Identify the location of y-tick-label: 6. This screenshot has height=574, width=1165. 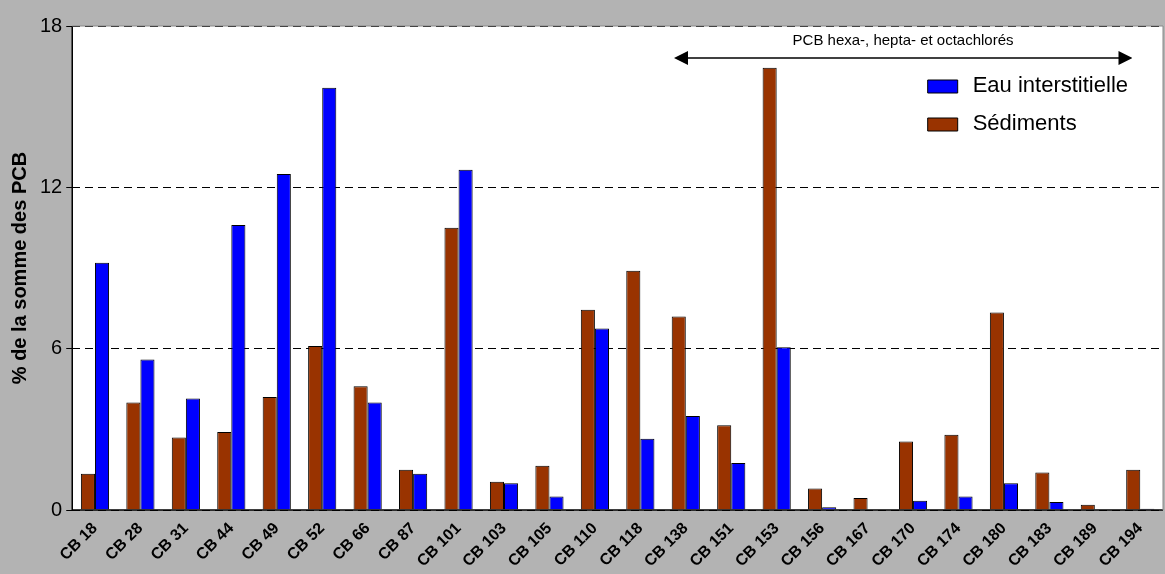
(57, 347).